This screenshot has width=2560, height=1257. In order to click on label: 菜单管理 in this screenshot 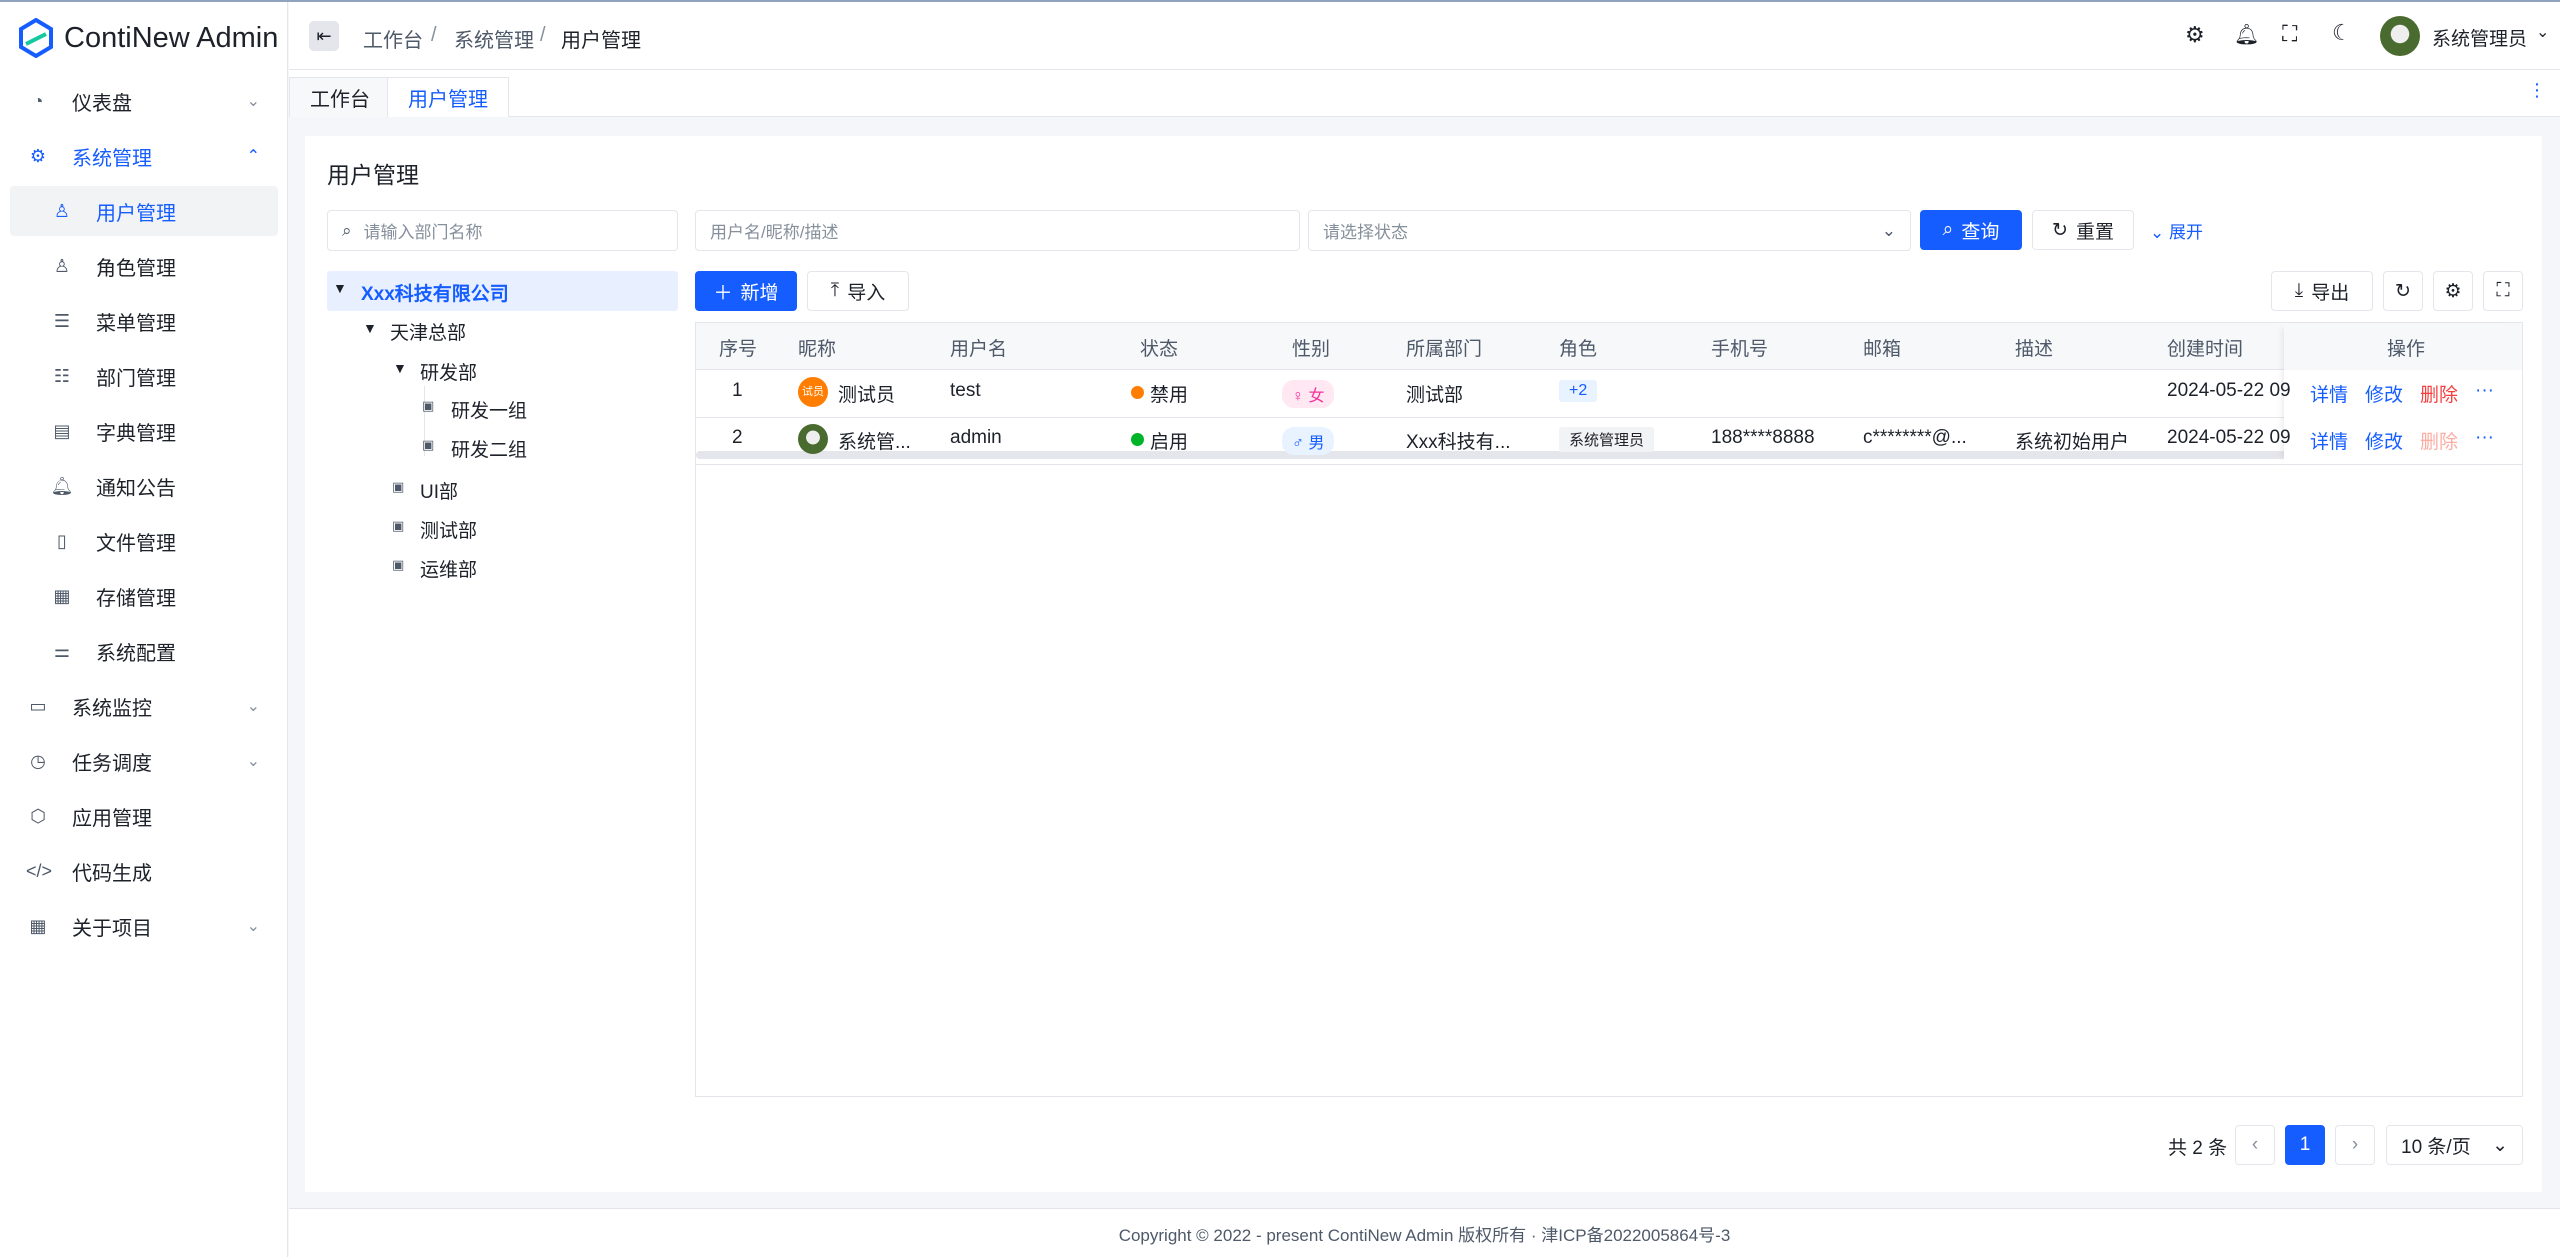, I will do `click(136, 323)`.